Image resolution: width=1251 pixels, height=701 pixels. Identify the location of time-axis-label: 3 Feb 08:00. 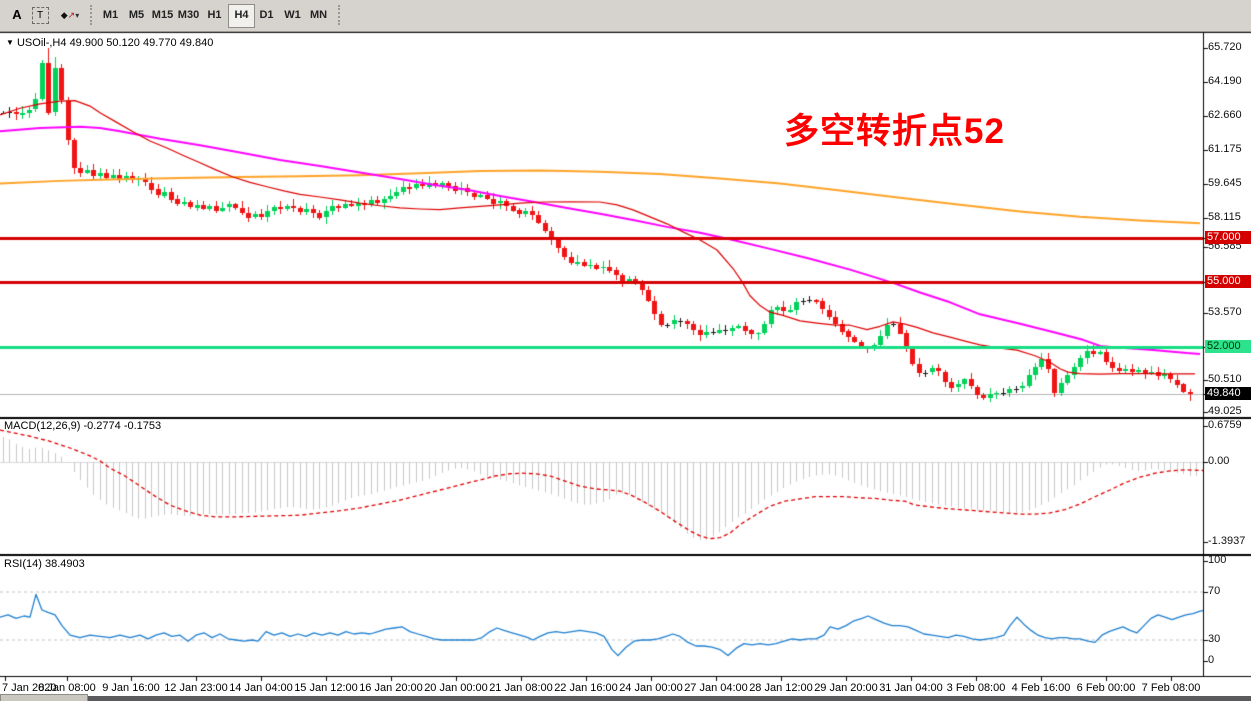
(976, 688).